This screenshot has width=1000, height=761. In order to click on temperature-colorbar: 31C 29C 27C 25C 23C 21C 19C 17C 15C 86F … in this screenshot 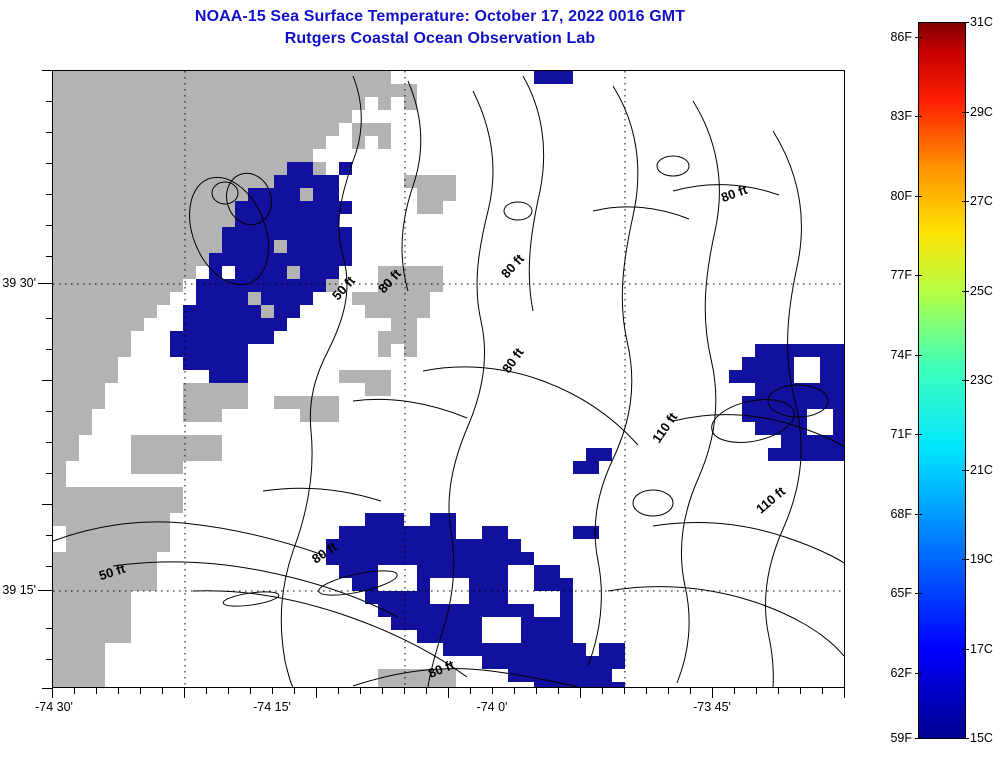, I will do `click(941, 380)`.